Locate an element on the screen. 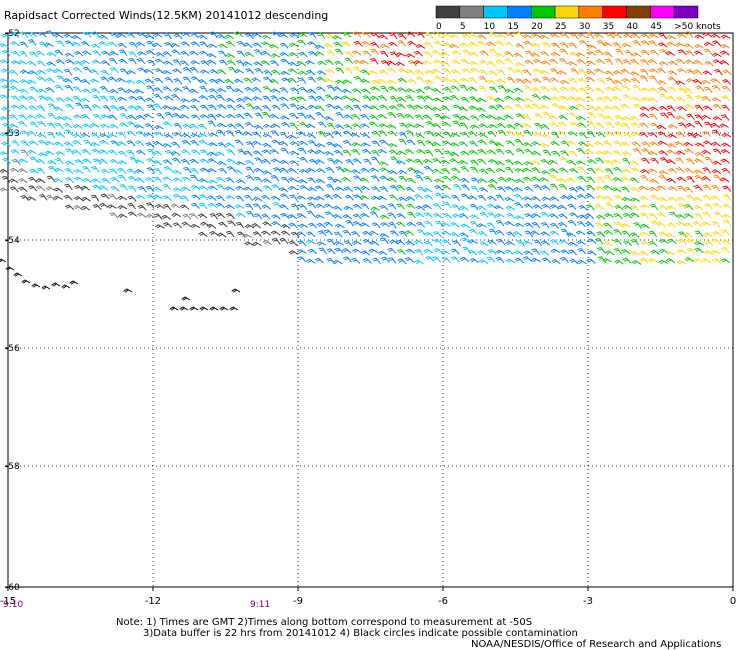  x-tick-label: -9 is located at coordinates (298, 601).